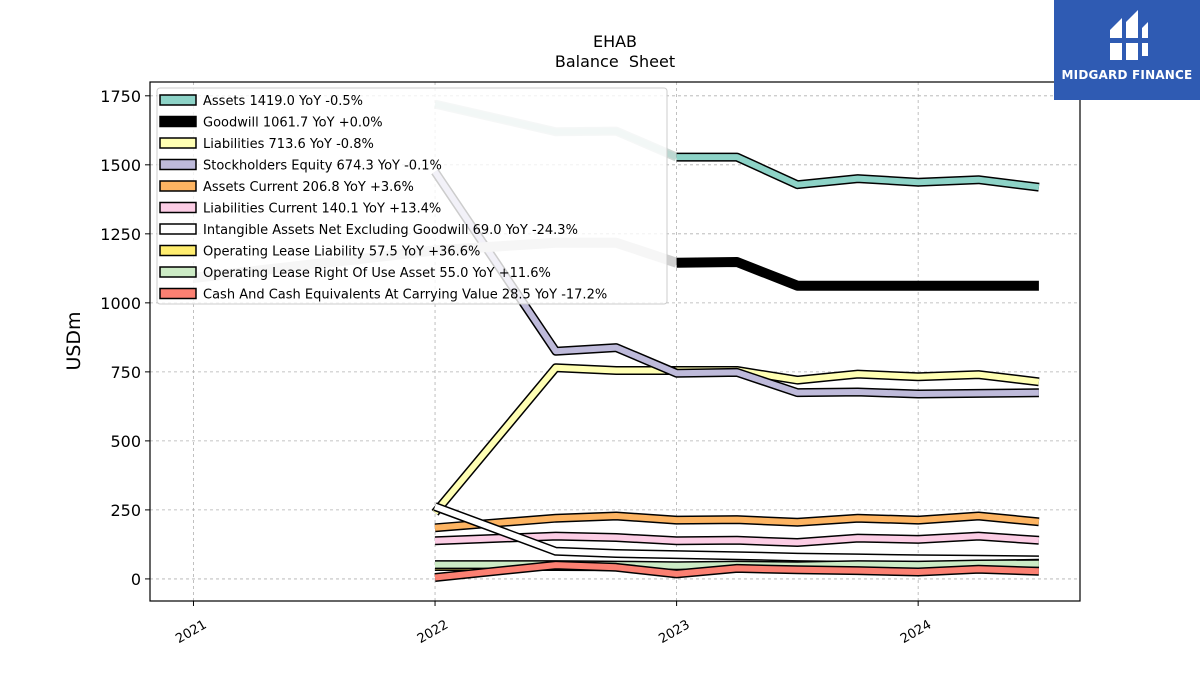  What do you see at coordinates (120, 303) in the screenshot?
I see `y-tick-label: 1000` at bounding box center [120, 303].